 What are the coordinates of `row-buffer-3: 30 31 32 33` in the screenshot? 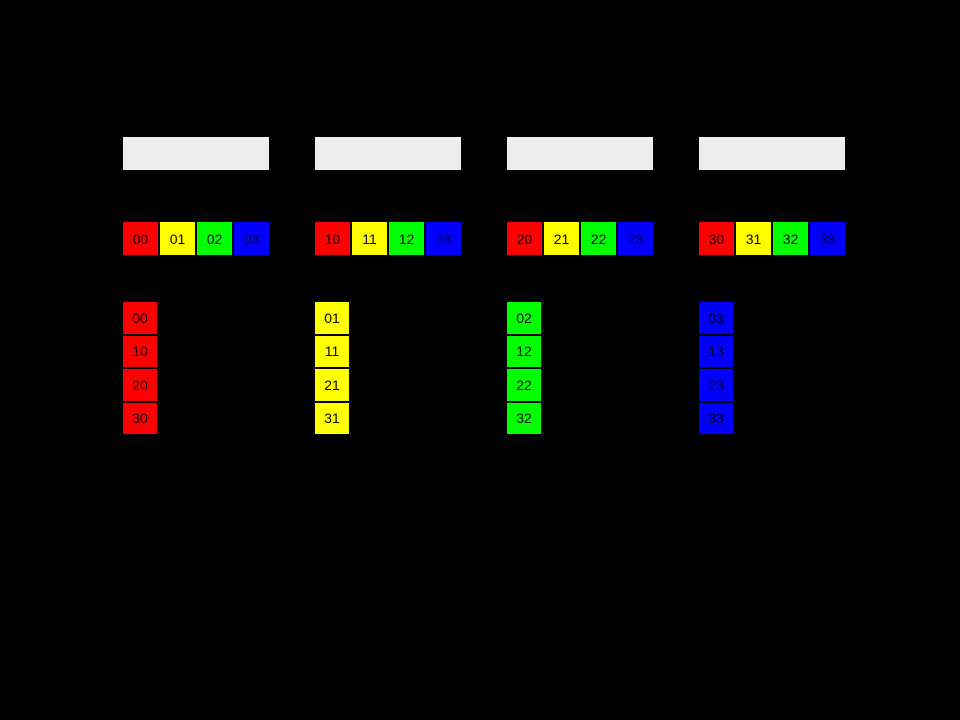 It's located at (772, 238).